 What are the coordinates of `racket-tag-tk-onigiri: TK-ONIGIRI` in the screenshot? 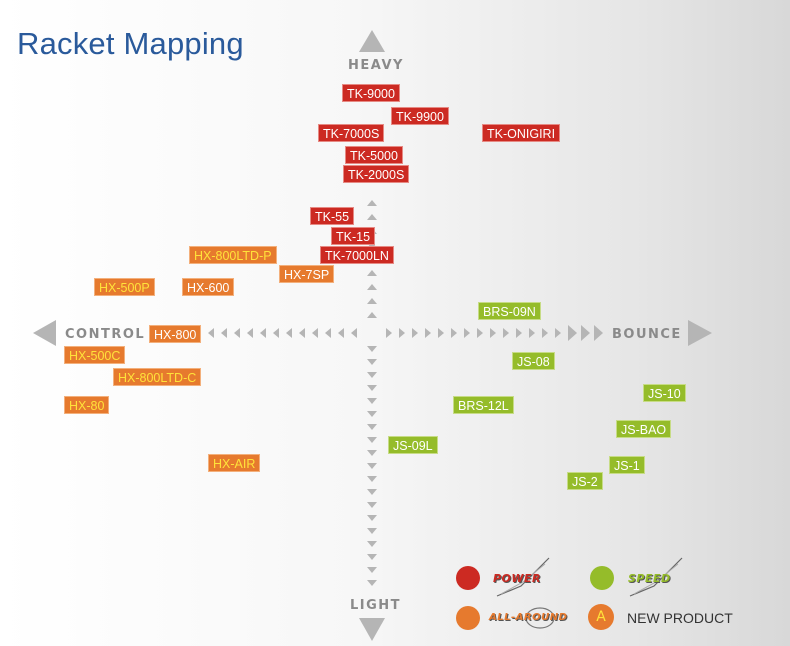 It's located at (521, 133).